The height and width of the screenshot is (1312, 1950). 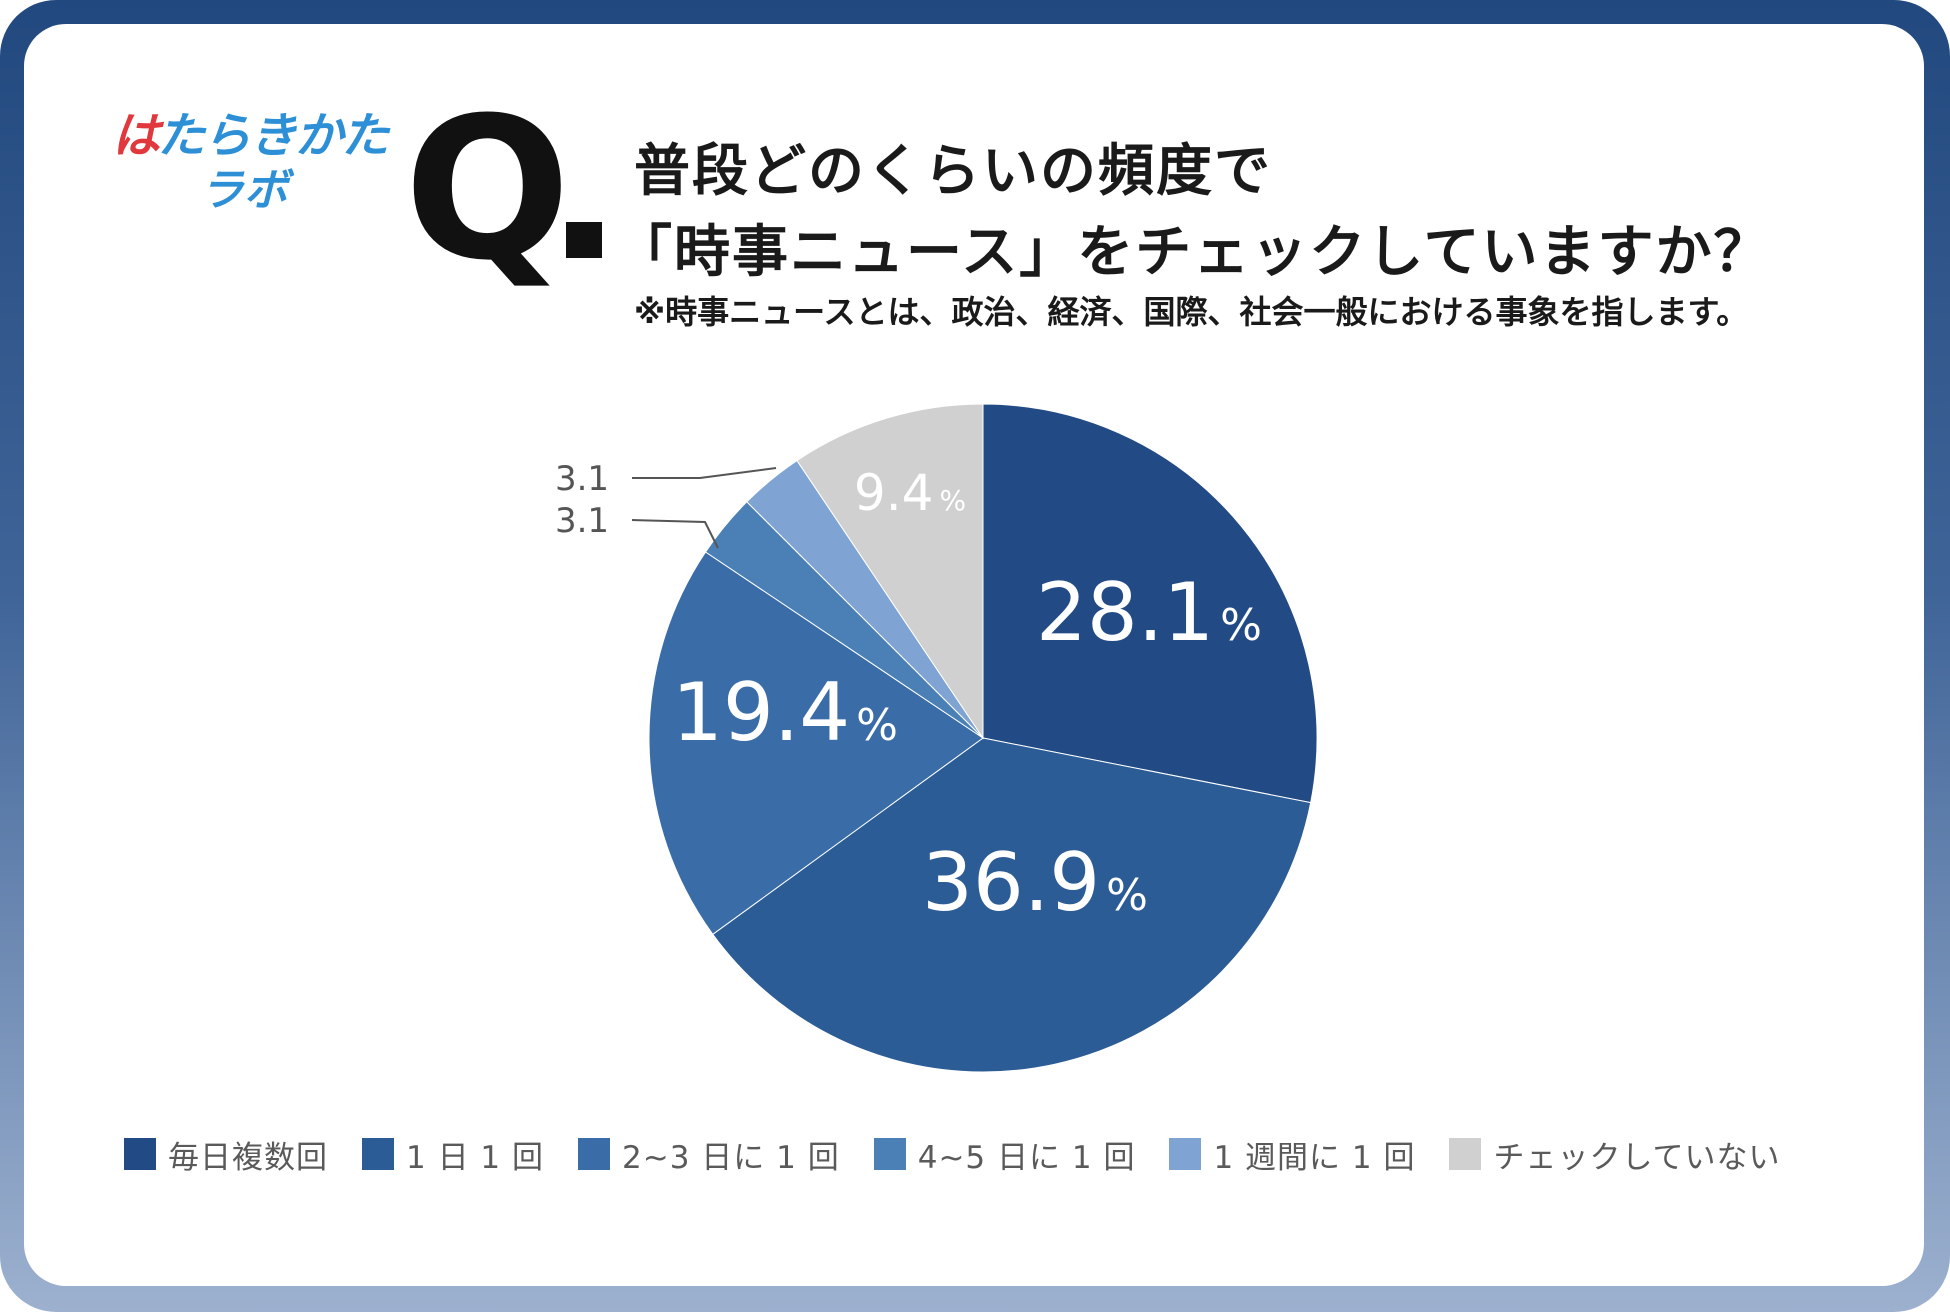 I want to click on legend-item: チェックしていない, so click(x=1614, y=1154).